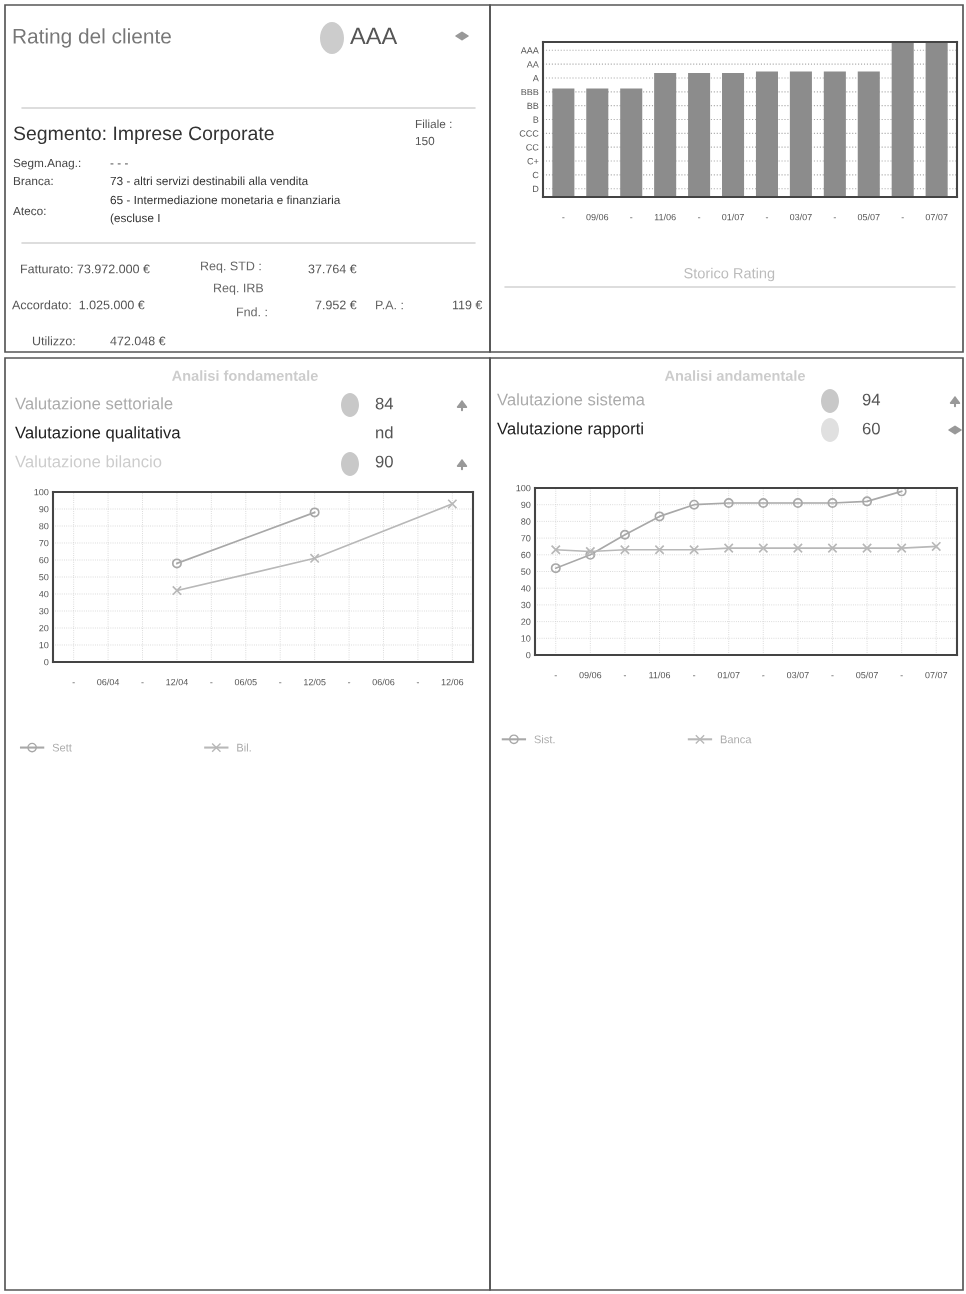  Describe the element at coordinates (239, 289) in the screenshot. I see `text: Req. IRB` at that location.